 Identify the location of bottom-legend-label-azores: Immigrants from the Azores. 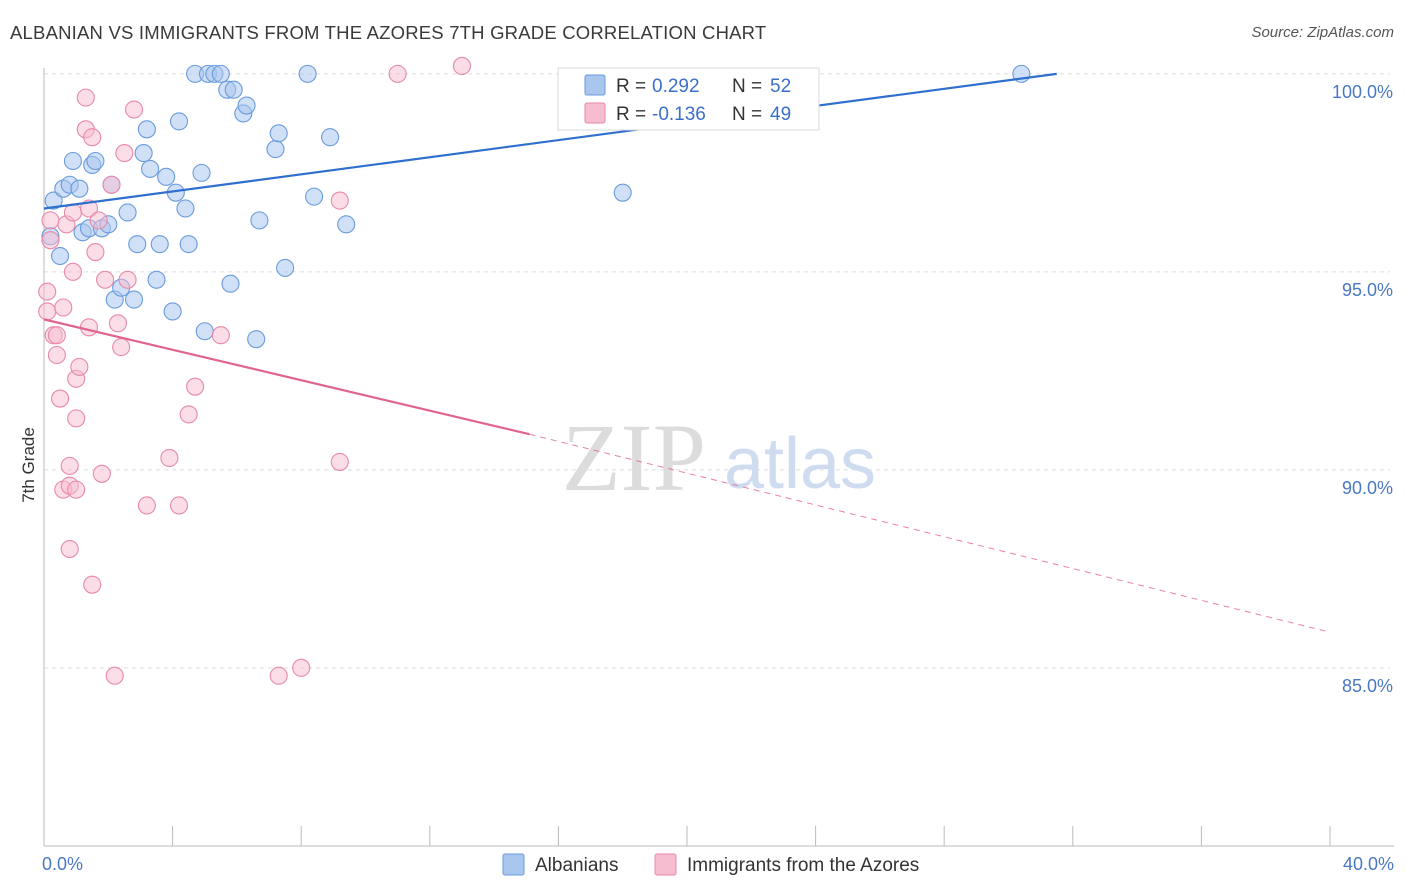
(803, 865).